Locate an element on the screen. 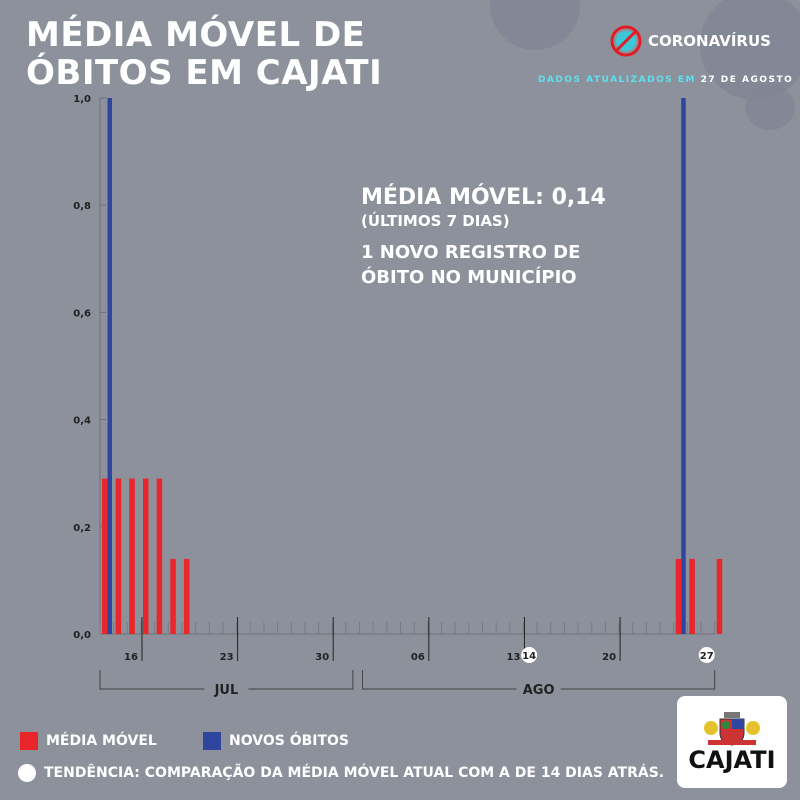 The image size is (800, 800). legend-new-deaths: NOVOS ÓBITOS is located at coordinates (276, 741).